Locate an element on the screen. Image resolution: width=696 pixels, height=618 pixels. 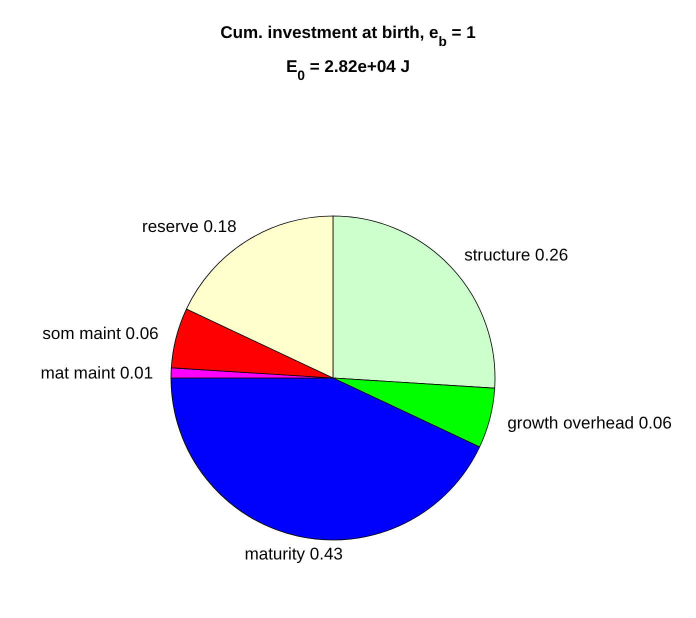
slice-label: growth overhead 0.06 is located at coordinates (589, 423).